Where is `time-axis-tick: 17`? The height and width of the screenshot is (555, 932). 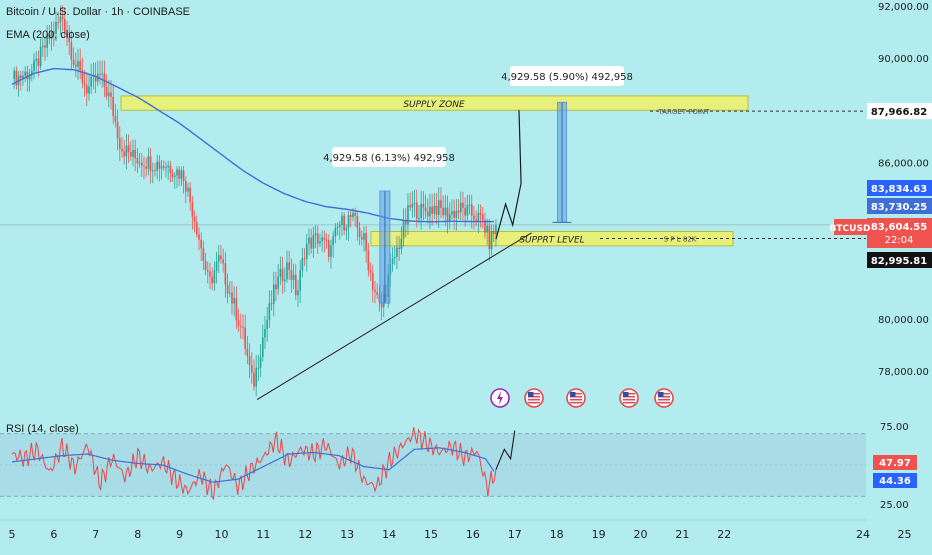
time-axis-tick: 17 is located at coordinates (515, 534).